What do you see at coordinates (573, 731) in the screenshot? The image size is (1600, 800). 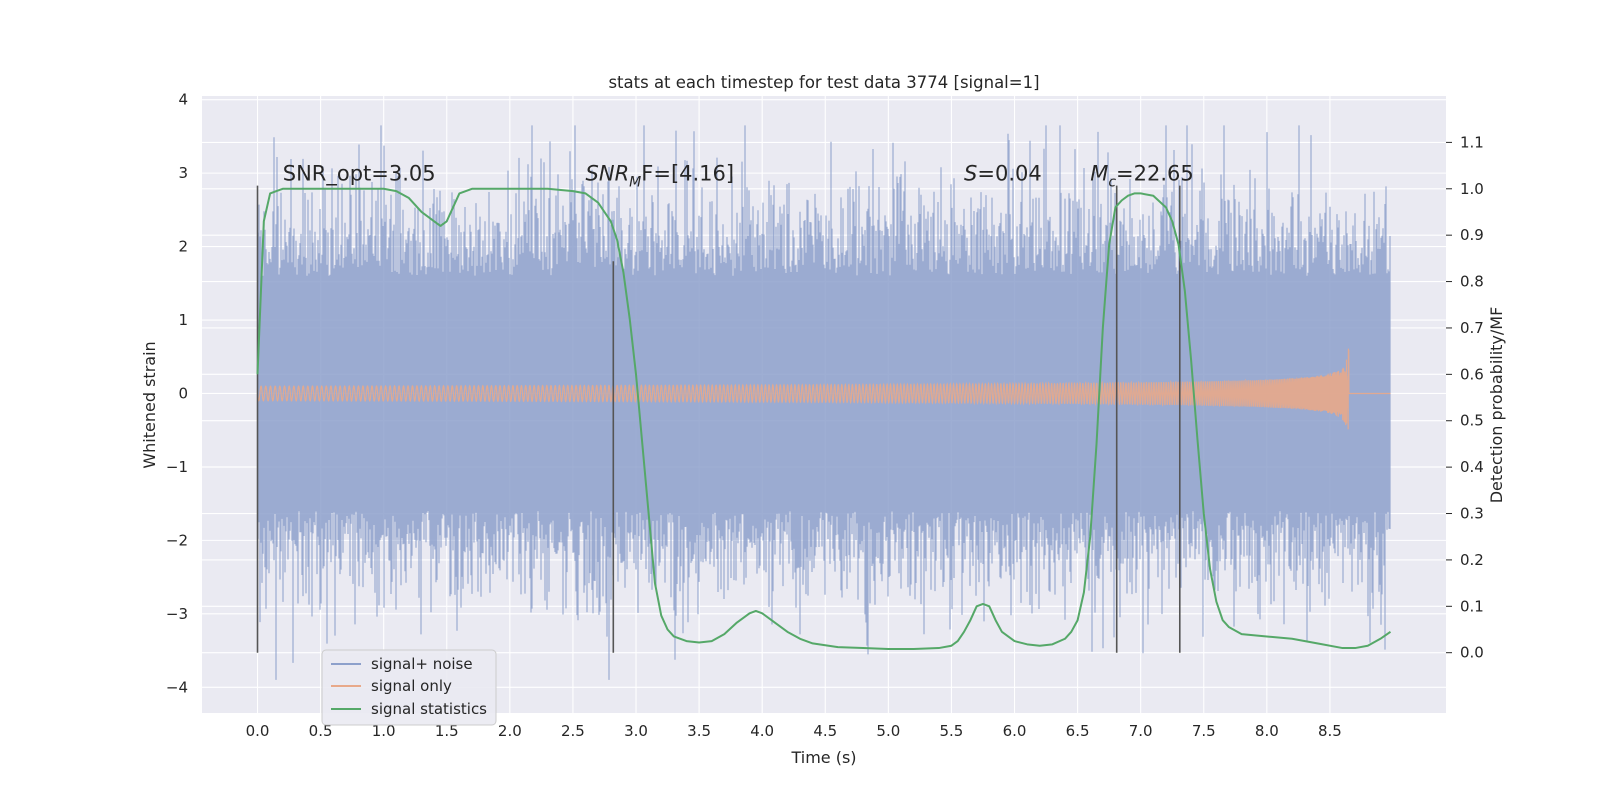 I see `x-tick-label: 2.5` at bounding box center [573, 731].